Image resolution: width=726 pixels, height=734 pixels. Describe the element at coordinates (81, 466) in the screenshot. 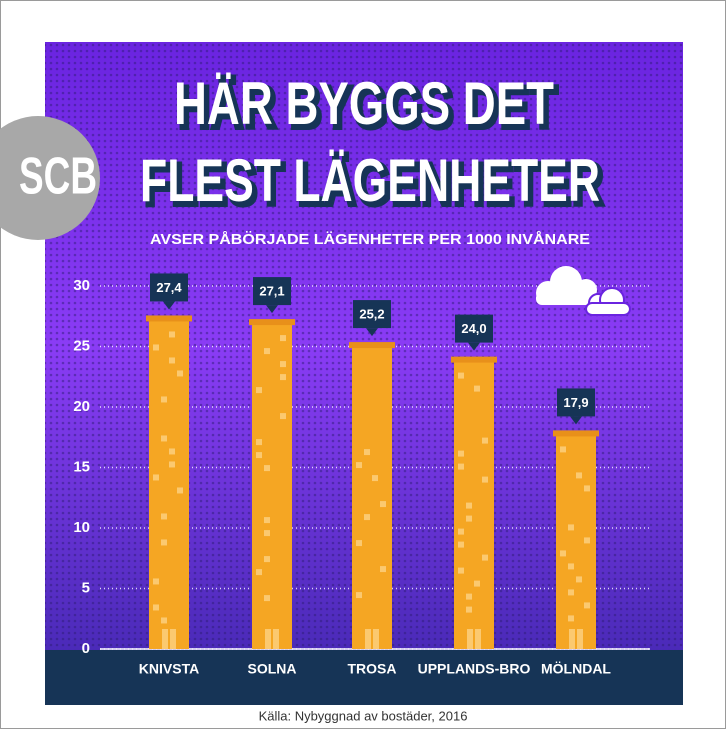

I see `y-tick-label: 15` at that location.